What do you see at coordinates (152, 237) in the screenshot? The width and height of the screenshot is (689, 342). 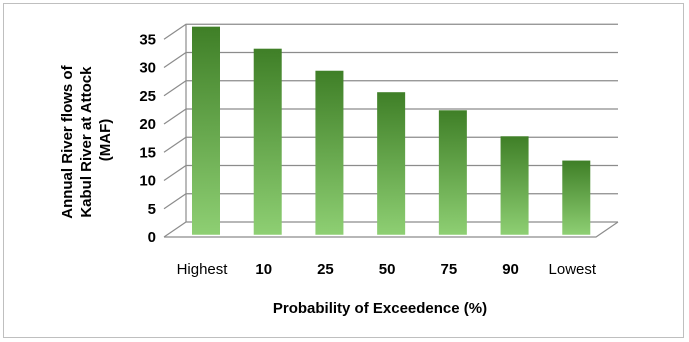 I see `y-tick-label: 0` at bounding box center [152, 237].